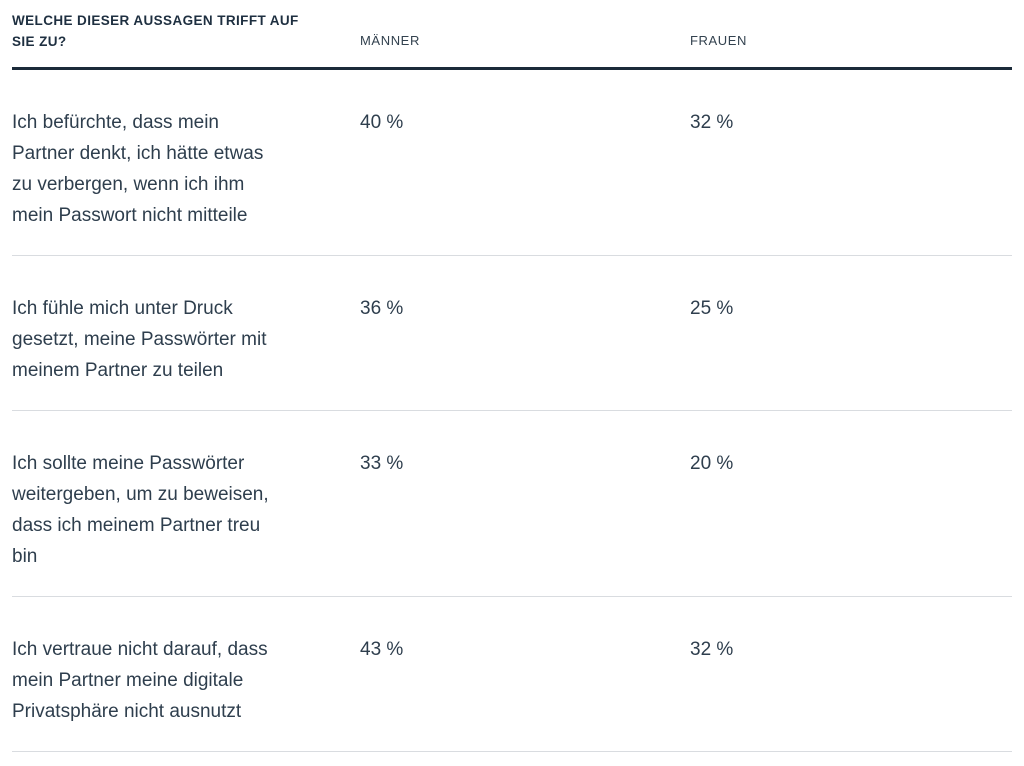 This screenshot has width=1024, height=766. I want to click on header-rule, so click(512, 68).